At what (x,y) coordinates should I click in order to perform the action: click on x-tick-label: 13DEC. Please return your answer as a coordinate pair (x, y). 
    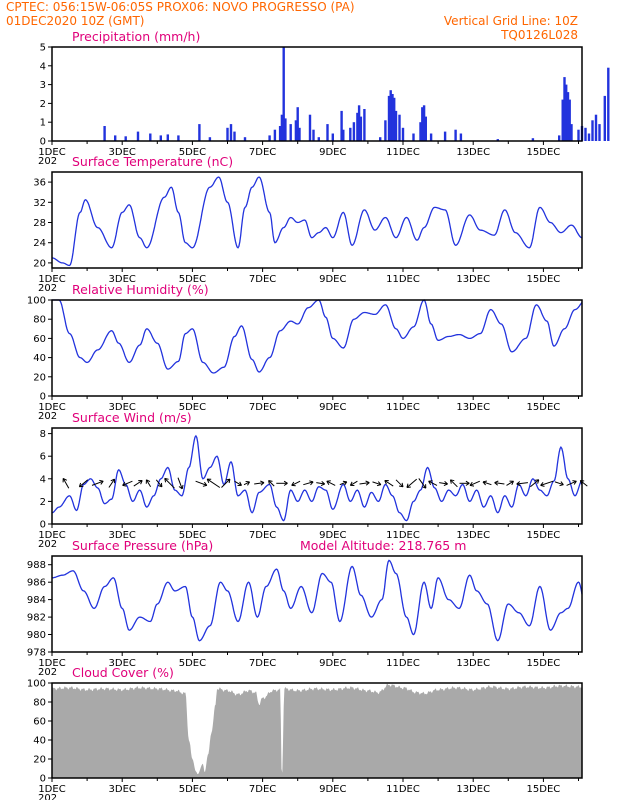
    Looking at the image, I should click on (473, 789).